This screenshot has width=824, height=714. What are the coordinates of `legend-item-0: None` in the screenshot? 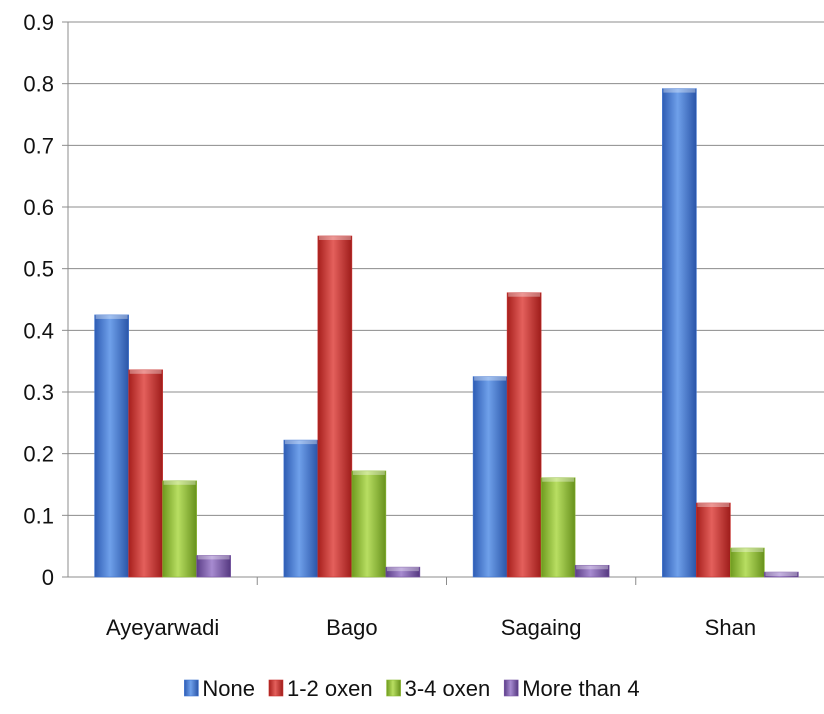 It's located at (219, 688).